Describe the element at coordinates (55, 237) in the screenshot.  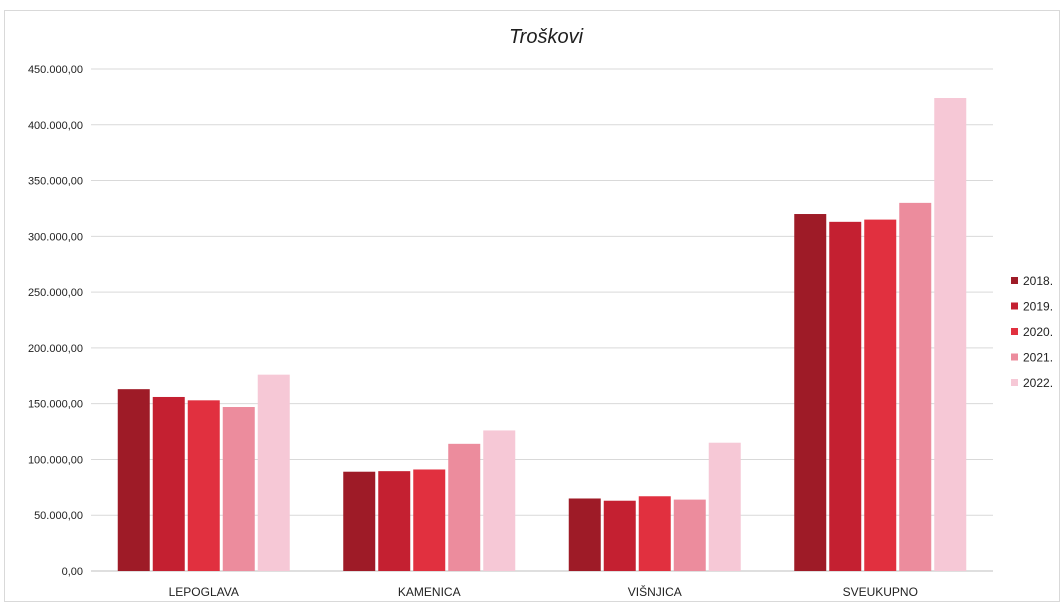
I see `y-tick-label: 300.000,00` at that location.